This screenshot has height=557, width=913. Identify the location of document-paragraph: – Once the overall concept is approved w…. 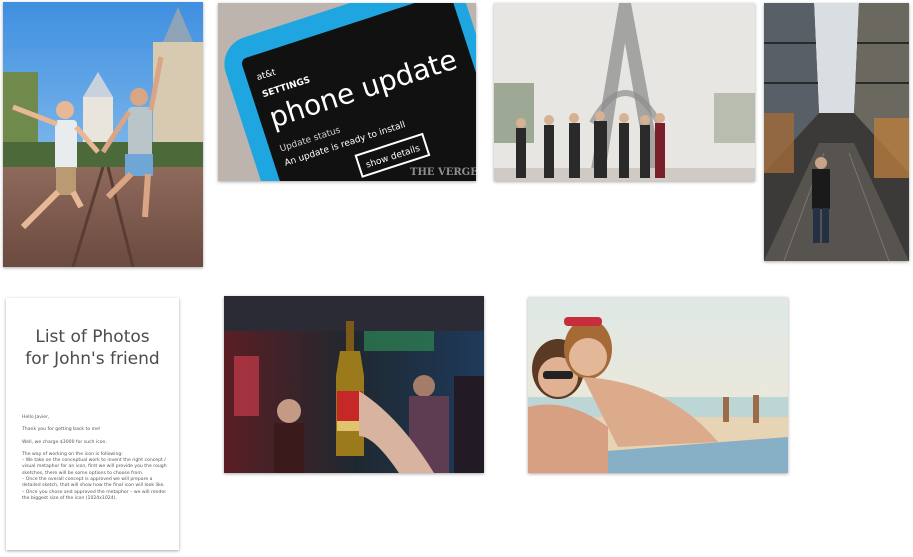
(93, 483).